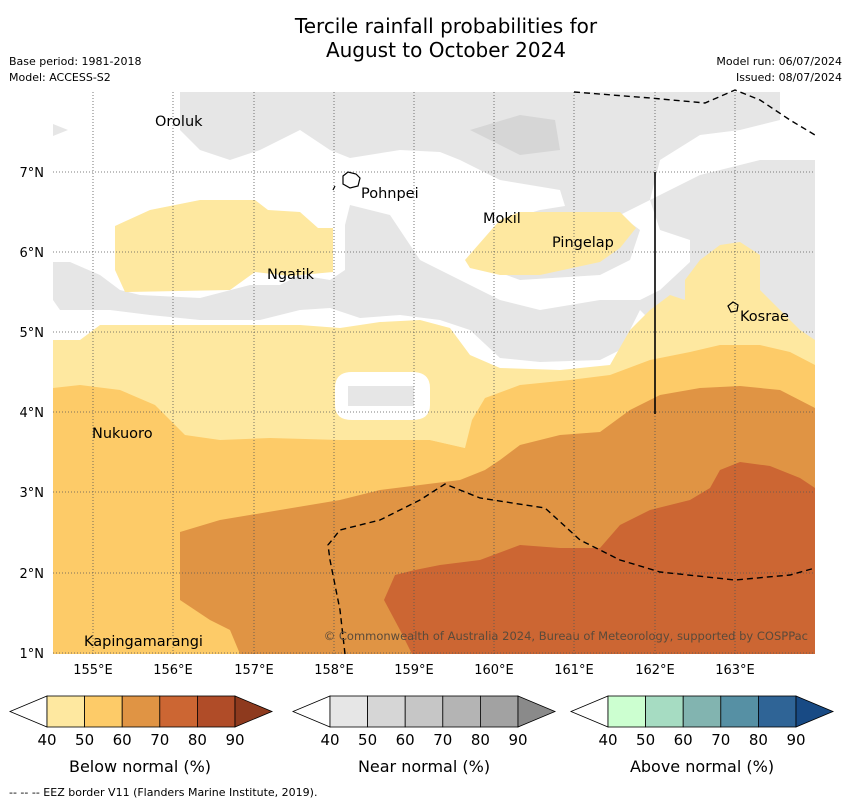 The image size is (850, 804). What do you see at coordinates (788, 77) in the screenshot?
I see `issued-date: Issued: 08/07/2024` at bounding box center [788, 77].